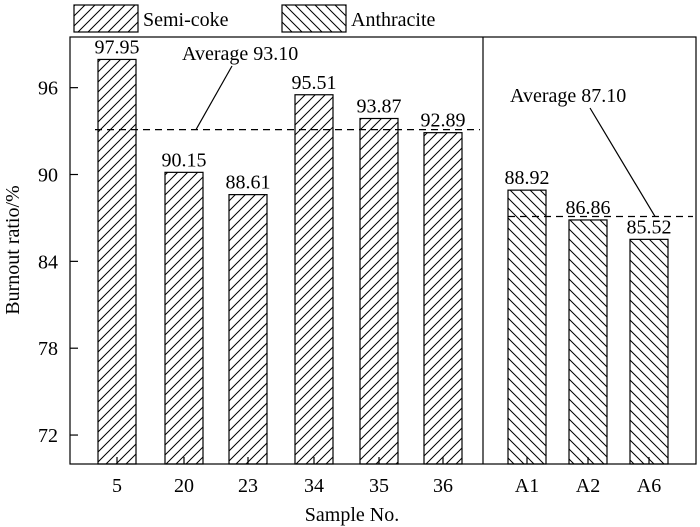 This screenshot has width=700, height=527. Describe the element at coordinates (48, 262) in the screenshot. I see `y-tick-label: 84` at that location.